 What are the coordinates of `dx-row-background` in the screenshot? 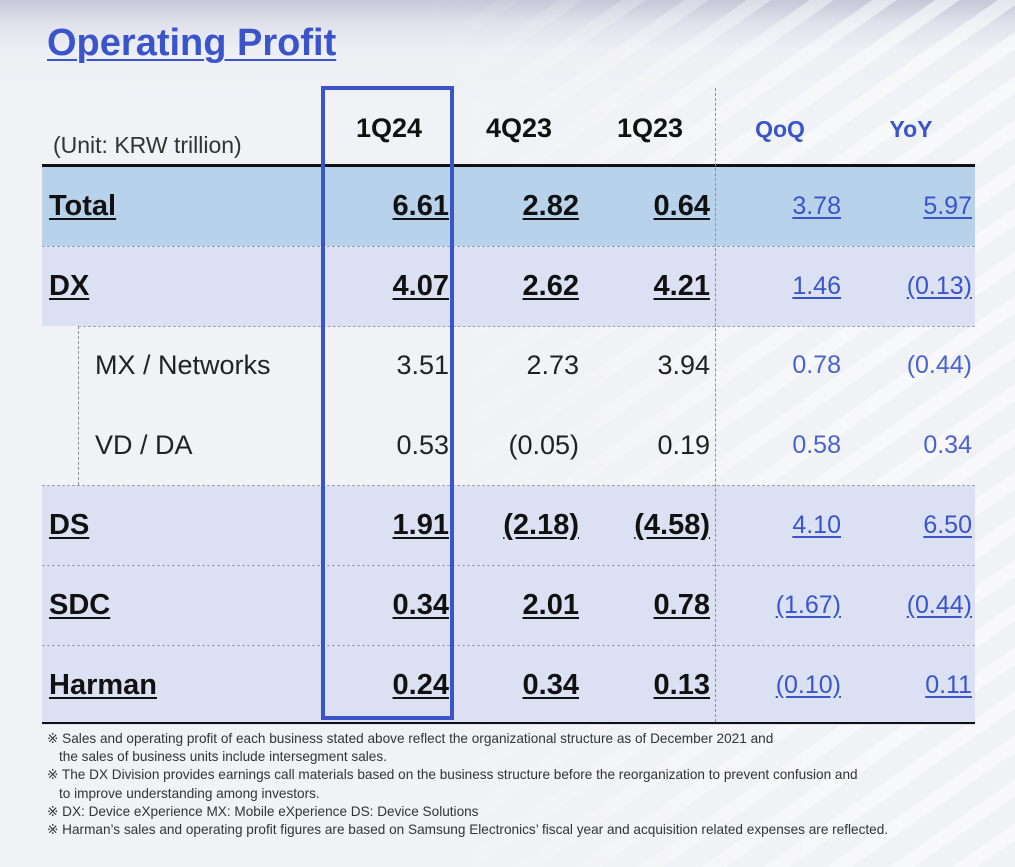 It's located at (508, 286).